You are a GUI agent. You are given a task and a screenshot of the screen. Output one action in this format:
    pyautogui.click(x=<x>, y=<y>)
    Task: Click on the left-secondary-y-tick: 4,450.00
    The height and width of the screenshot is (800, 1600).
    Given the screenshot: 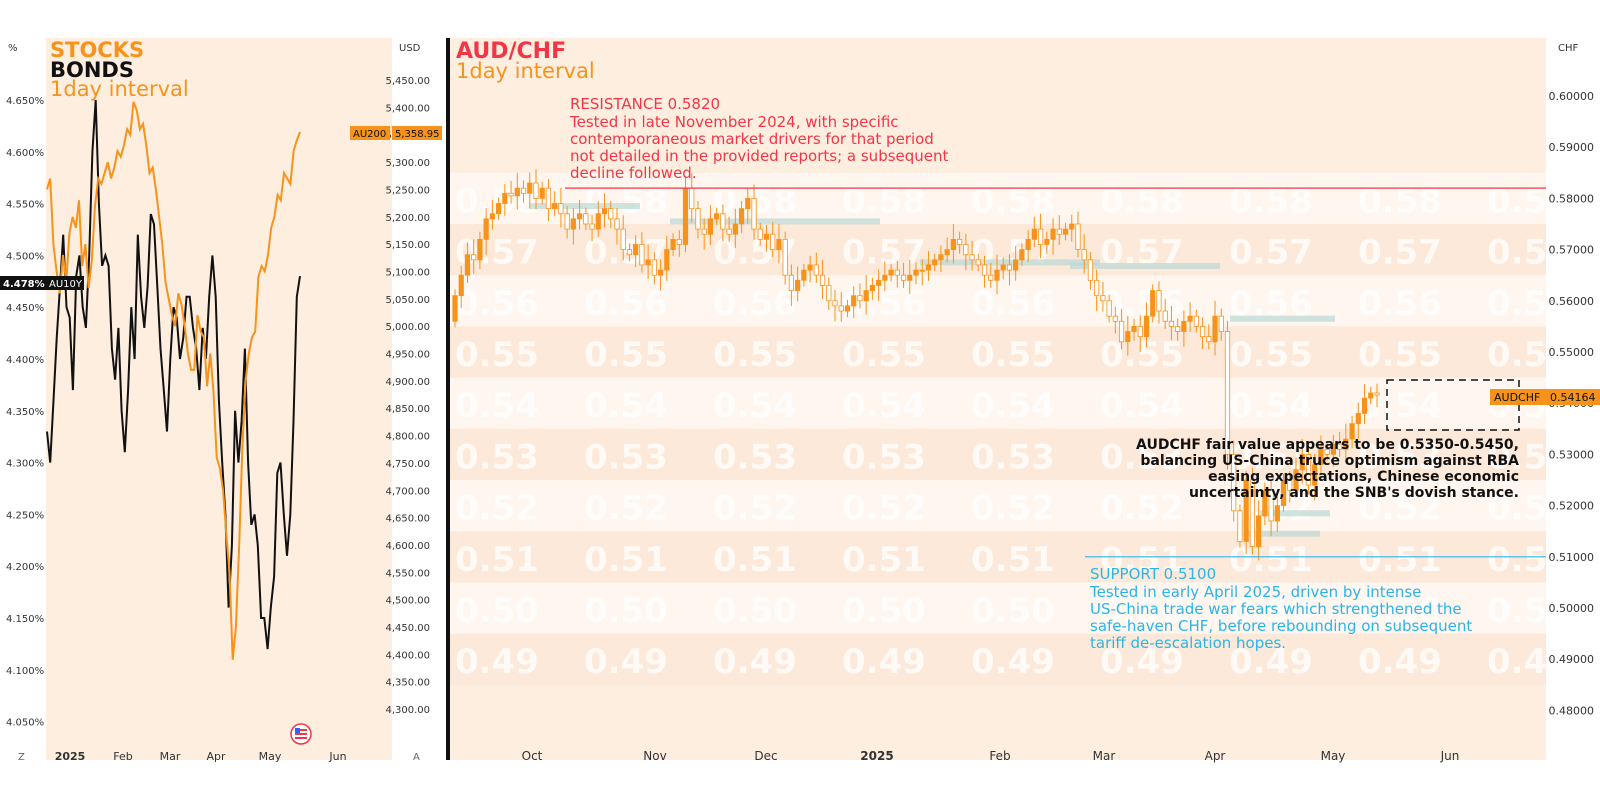 What is the action you would take?
    pyautogui.click(x=407, y=628)
    